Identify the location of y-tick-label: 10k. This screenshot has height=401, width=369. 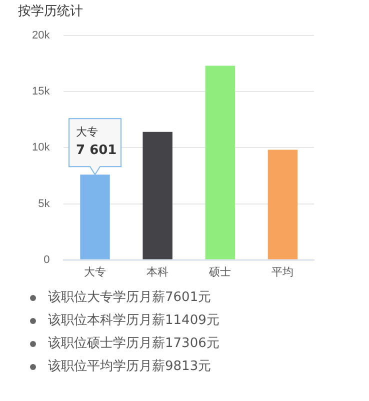
(41, 148).